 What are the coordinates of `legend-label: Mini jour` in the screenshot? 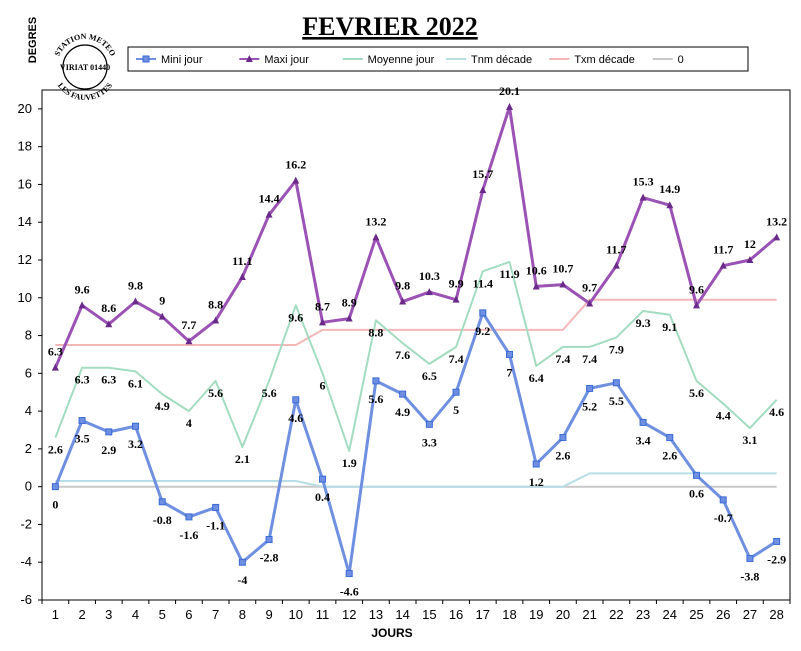 It's located at (182, 60).